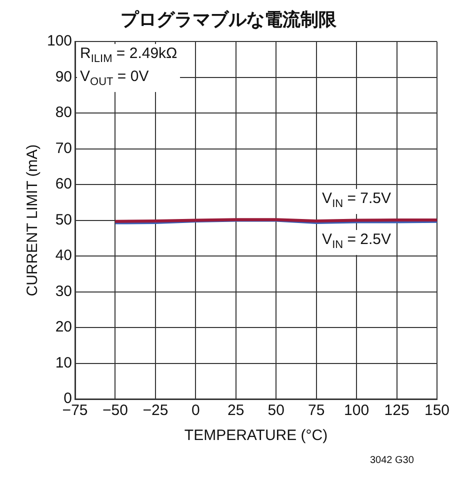 This screenshot has width=465, height=477. Describe the element at coordinates (357, 411) in the screenshot. I see `x-tick-label: 100` at that location.